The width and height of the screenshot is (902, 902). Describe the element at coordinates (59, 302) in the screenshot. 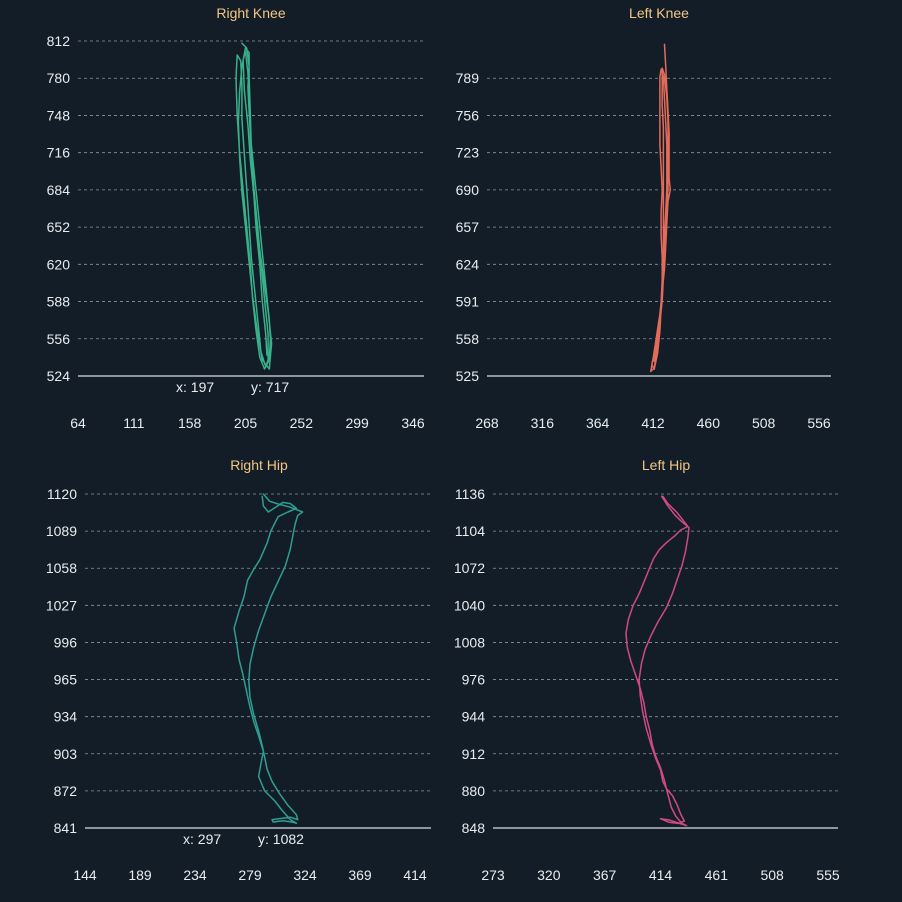

I see `y-tick-label: 588` at that location.